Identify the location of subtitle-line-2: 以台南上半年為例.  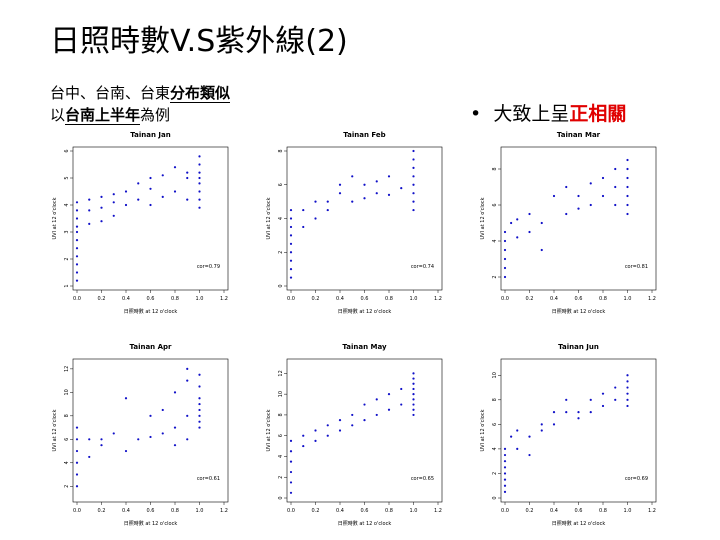
(110, 115).